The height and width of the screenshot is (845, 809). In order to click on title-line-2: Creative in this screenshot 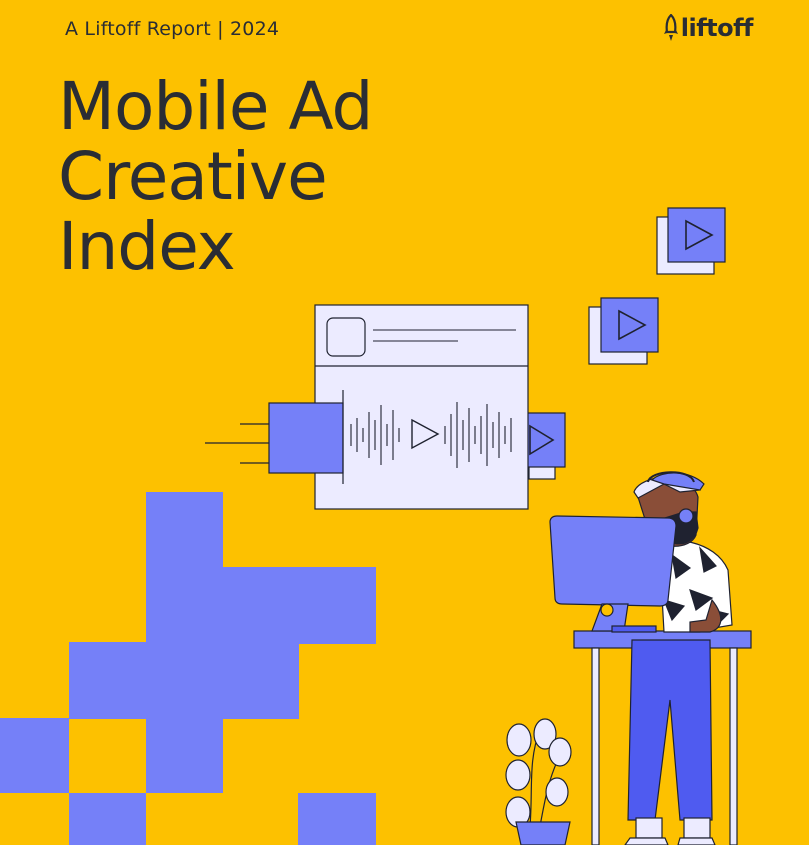, I will do `click(193, 176)`.